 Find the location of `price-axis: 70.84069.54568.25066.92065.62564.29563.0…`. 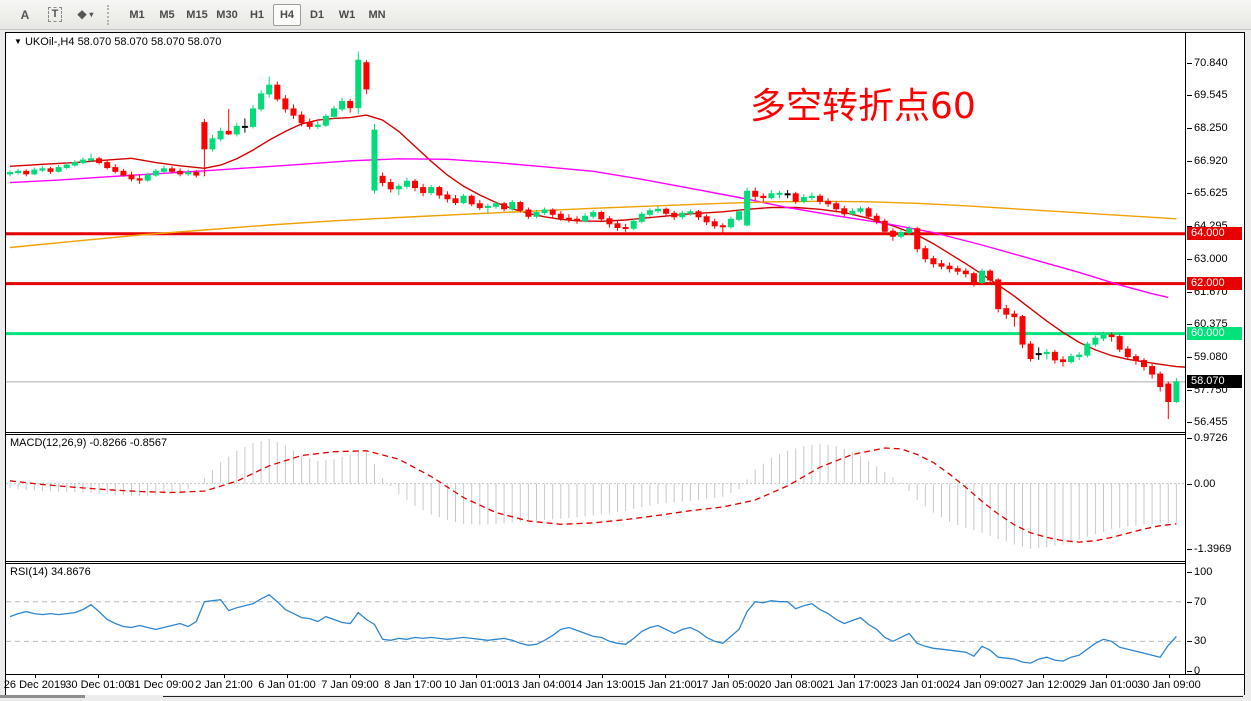

price-axis: 70.84069.54568.25066.92065.62564.29563.0… is located at coordinates (1214, 355).